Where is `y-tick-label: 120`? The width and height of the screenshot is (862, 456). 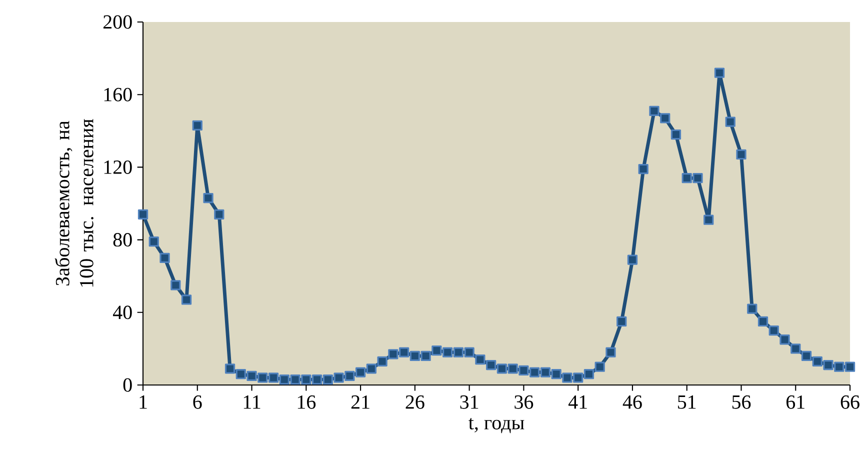 y-tick-label: 120 is located at coordinates (118, 167).